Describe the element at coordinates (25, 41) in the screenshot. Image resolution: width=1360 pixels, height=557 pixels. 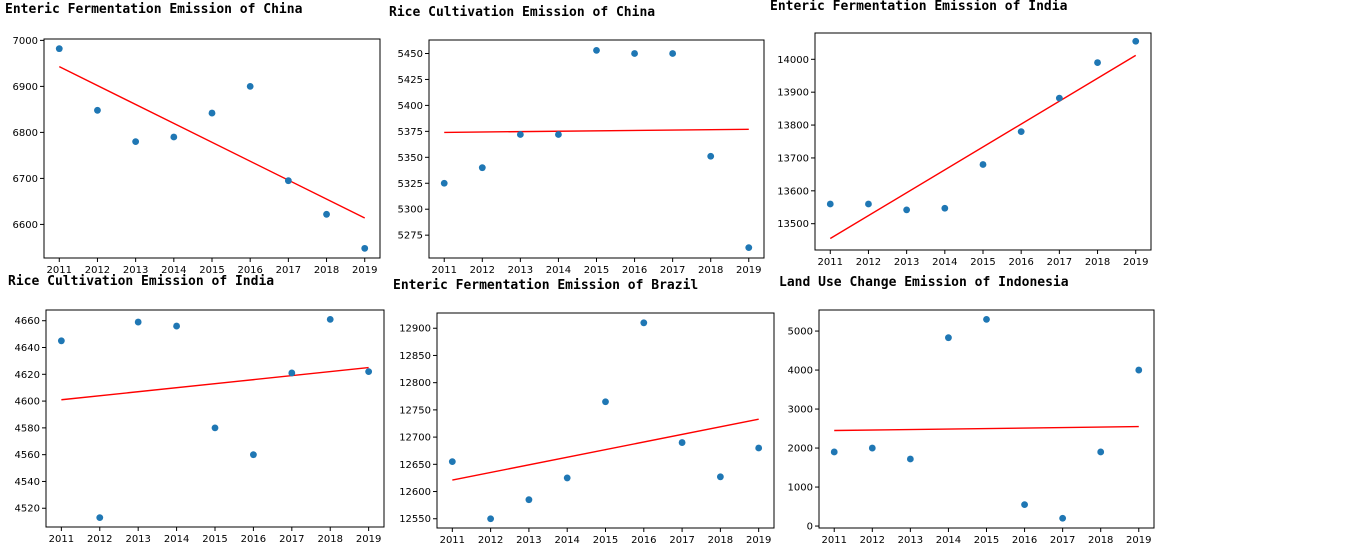
I see `y-tick-label: 7000` at that location.